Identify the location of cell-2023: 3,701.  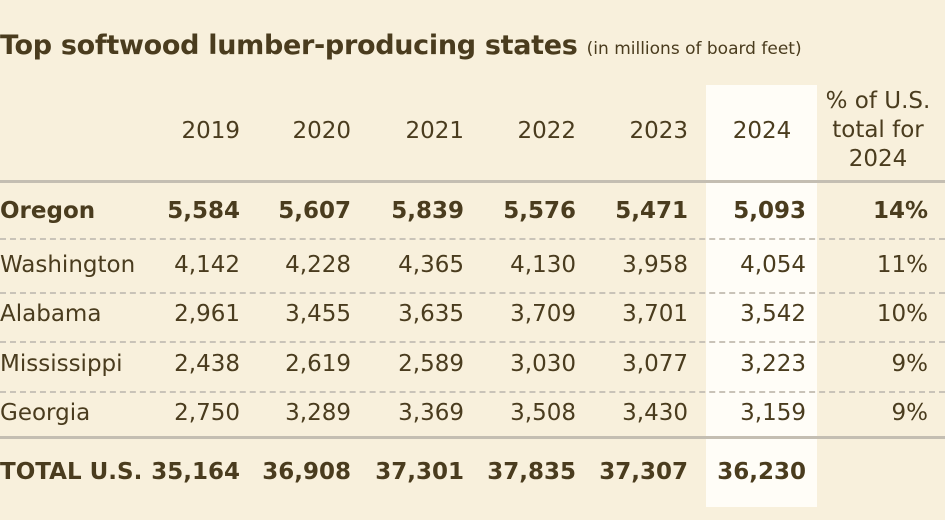
(655, 314).